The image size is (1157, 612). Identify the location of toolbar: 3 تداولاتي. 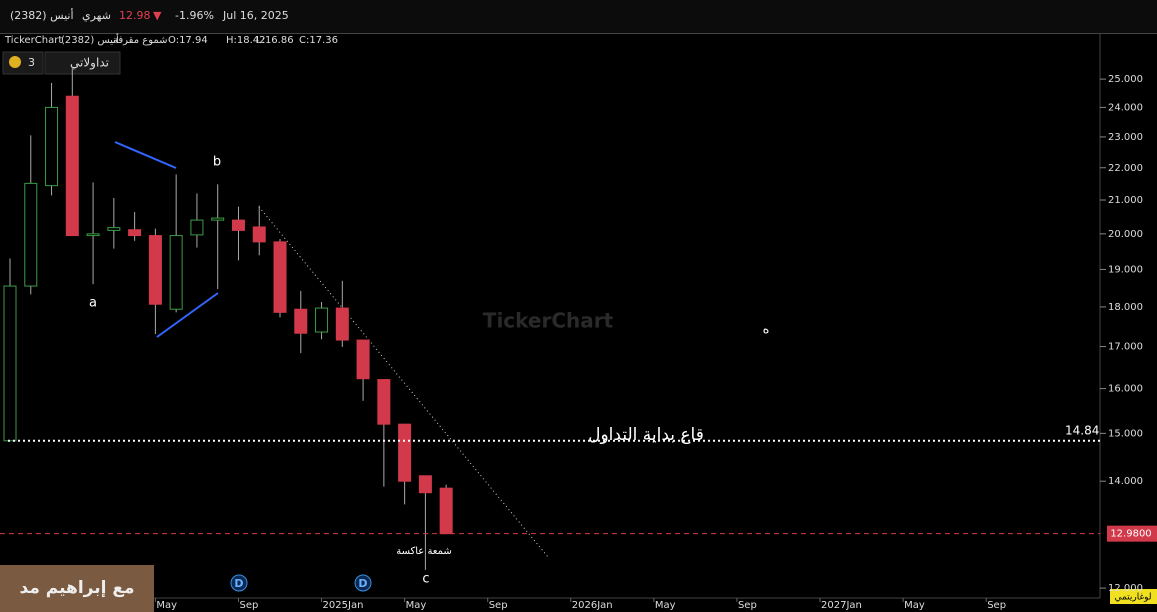
(61, 63).